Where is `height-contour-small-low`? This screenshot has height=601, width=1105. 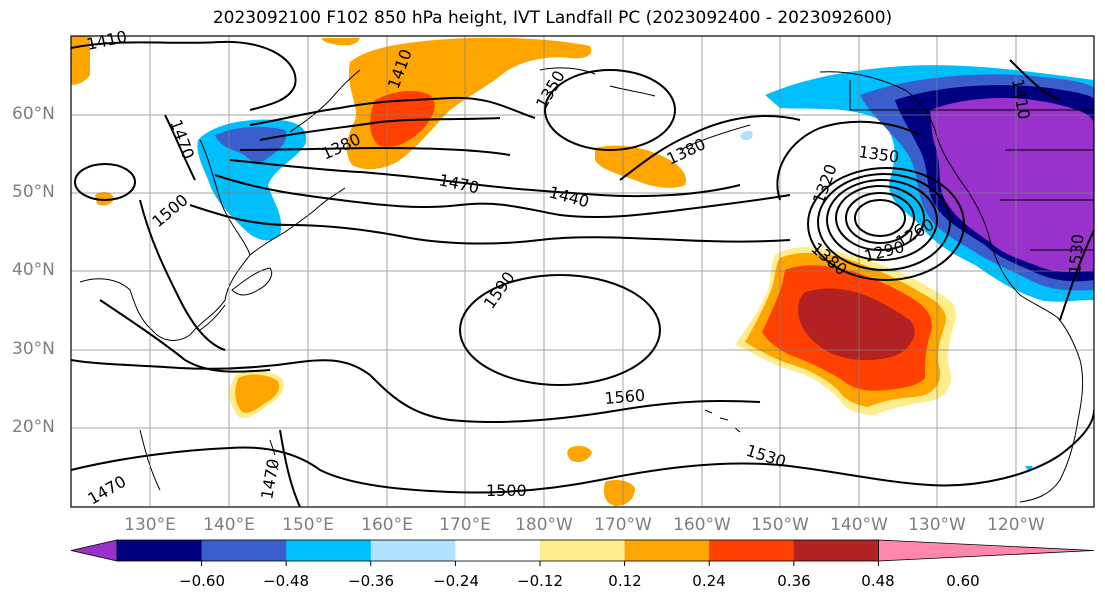
height-contour-small-low is located at coordinates (105, 182).